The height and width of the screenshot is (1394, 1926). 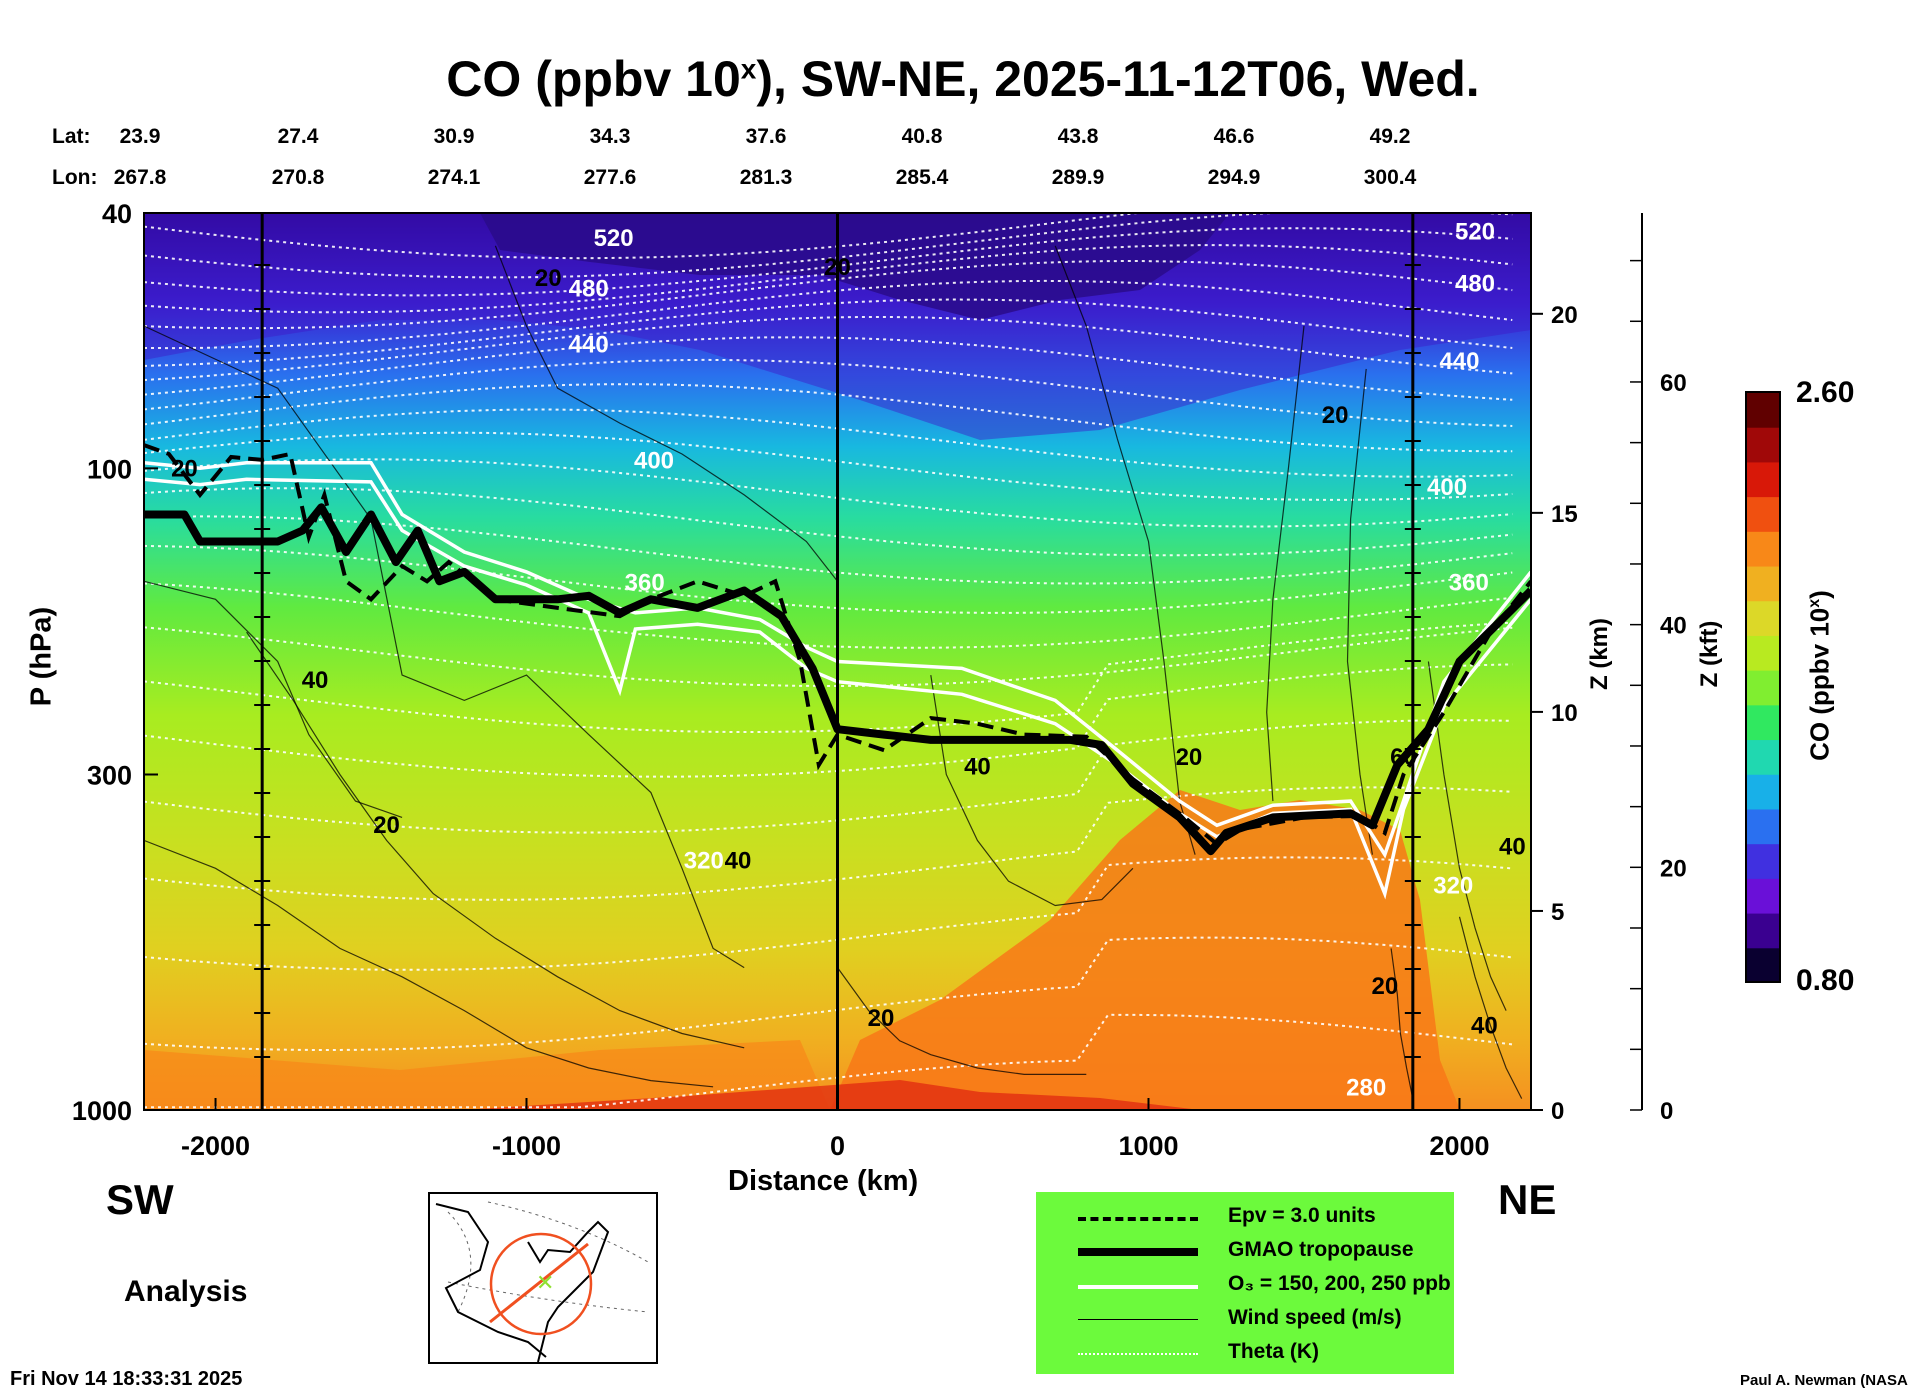 What do you see at coordinates (823, 1181) in the screenshot?
I see `x-axis-label: Distance (km)` at bounding box center [823, 1181].